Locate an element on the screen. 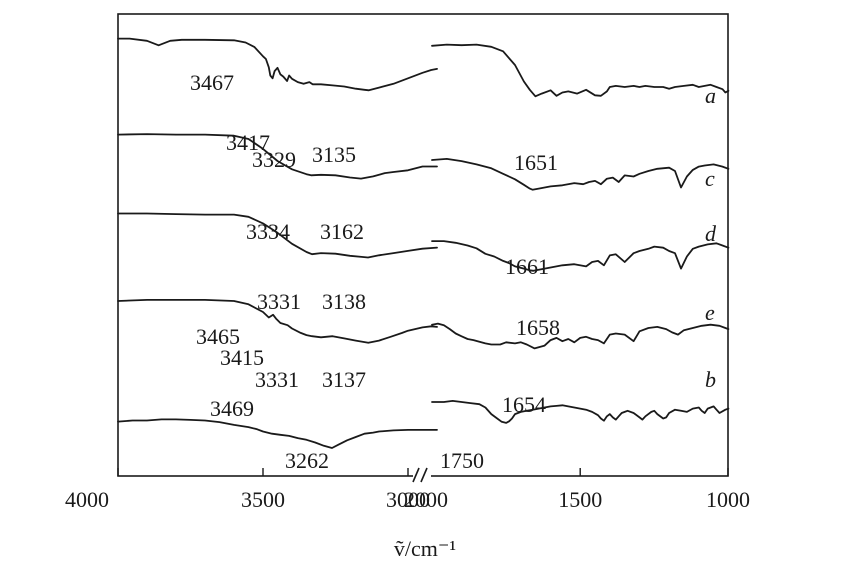 The width and height of the screenshot is (850, 577). series-label-a: a is located at coordinates (710, 95).